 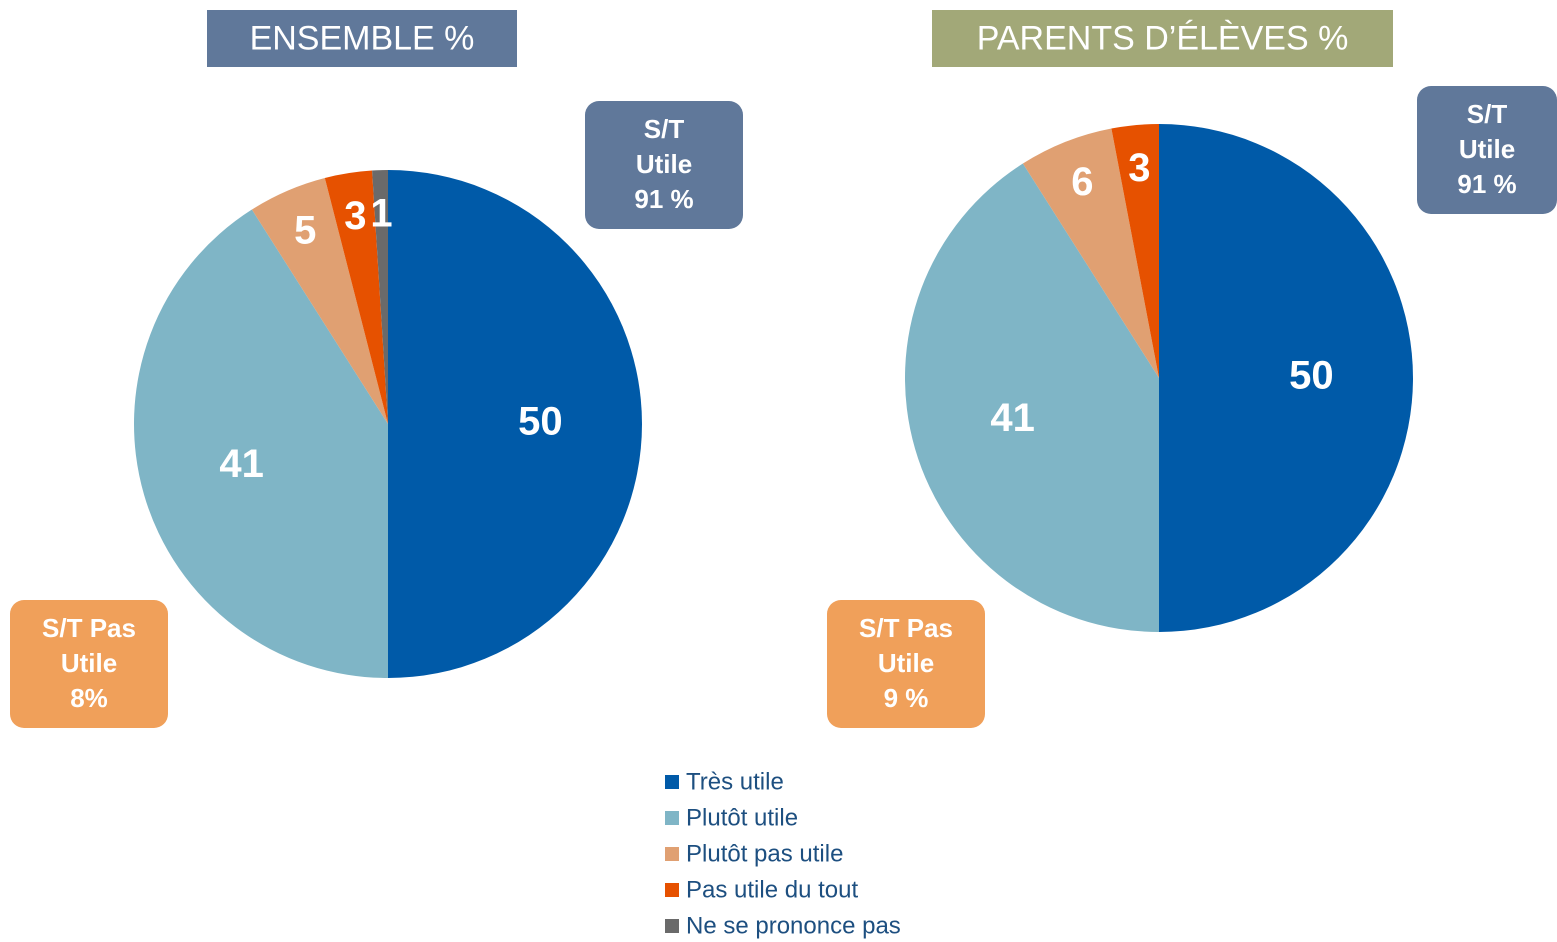 What do you see at coordinates (764, 853) in the screenshot?
I see `legend-label: Plutôt pas utile` at bounding box center [764, 853].